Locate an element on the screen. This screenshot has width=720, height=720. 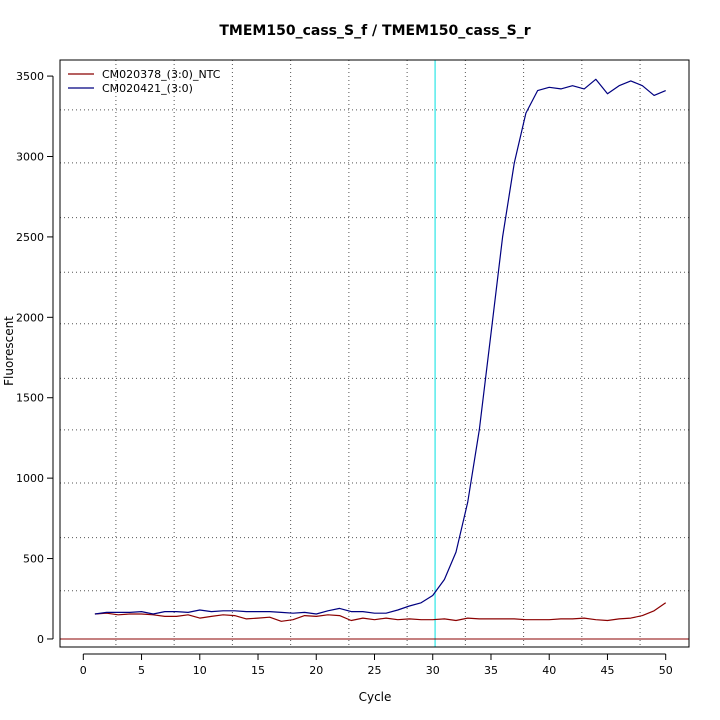
y-axis-label: Fluorescent is located at coordinates (9, 351).